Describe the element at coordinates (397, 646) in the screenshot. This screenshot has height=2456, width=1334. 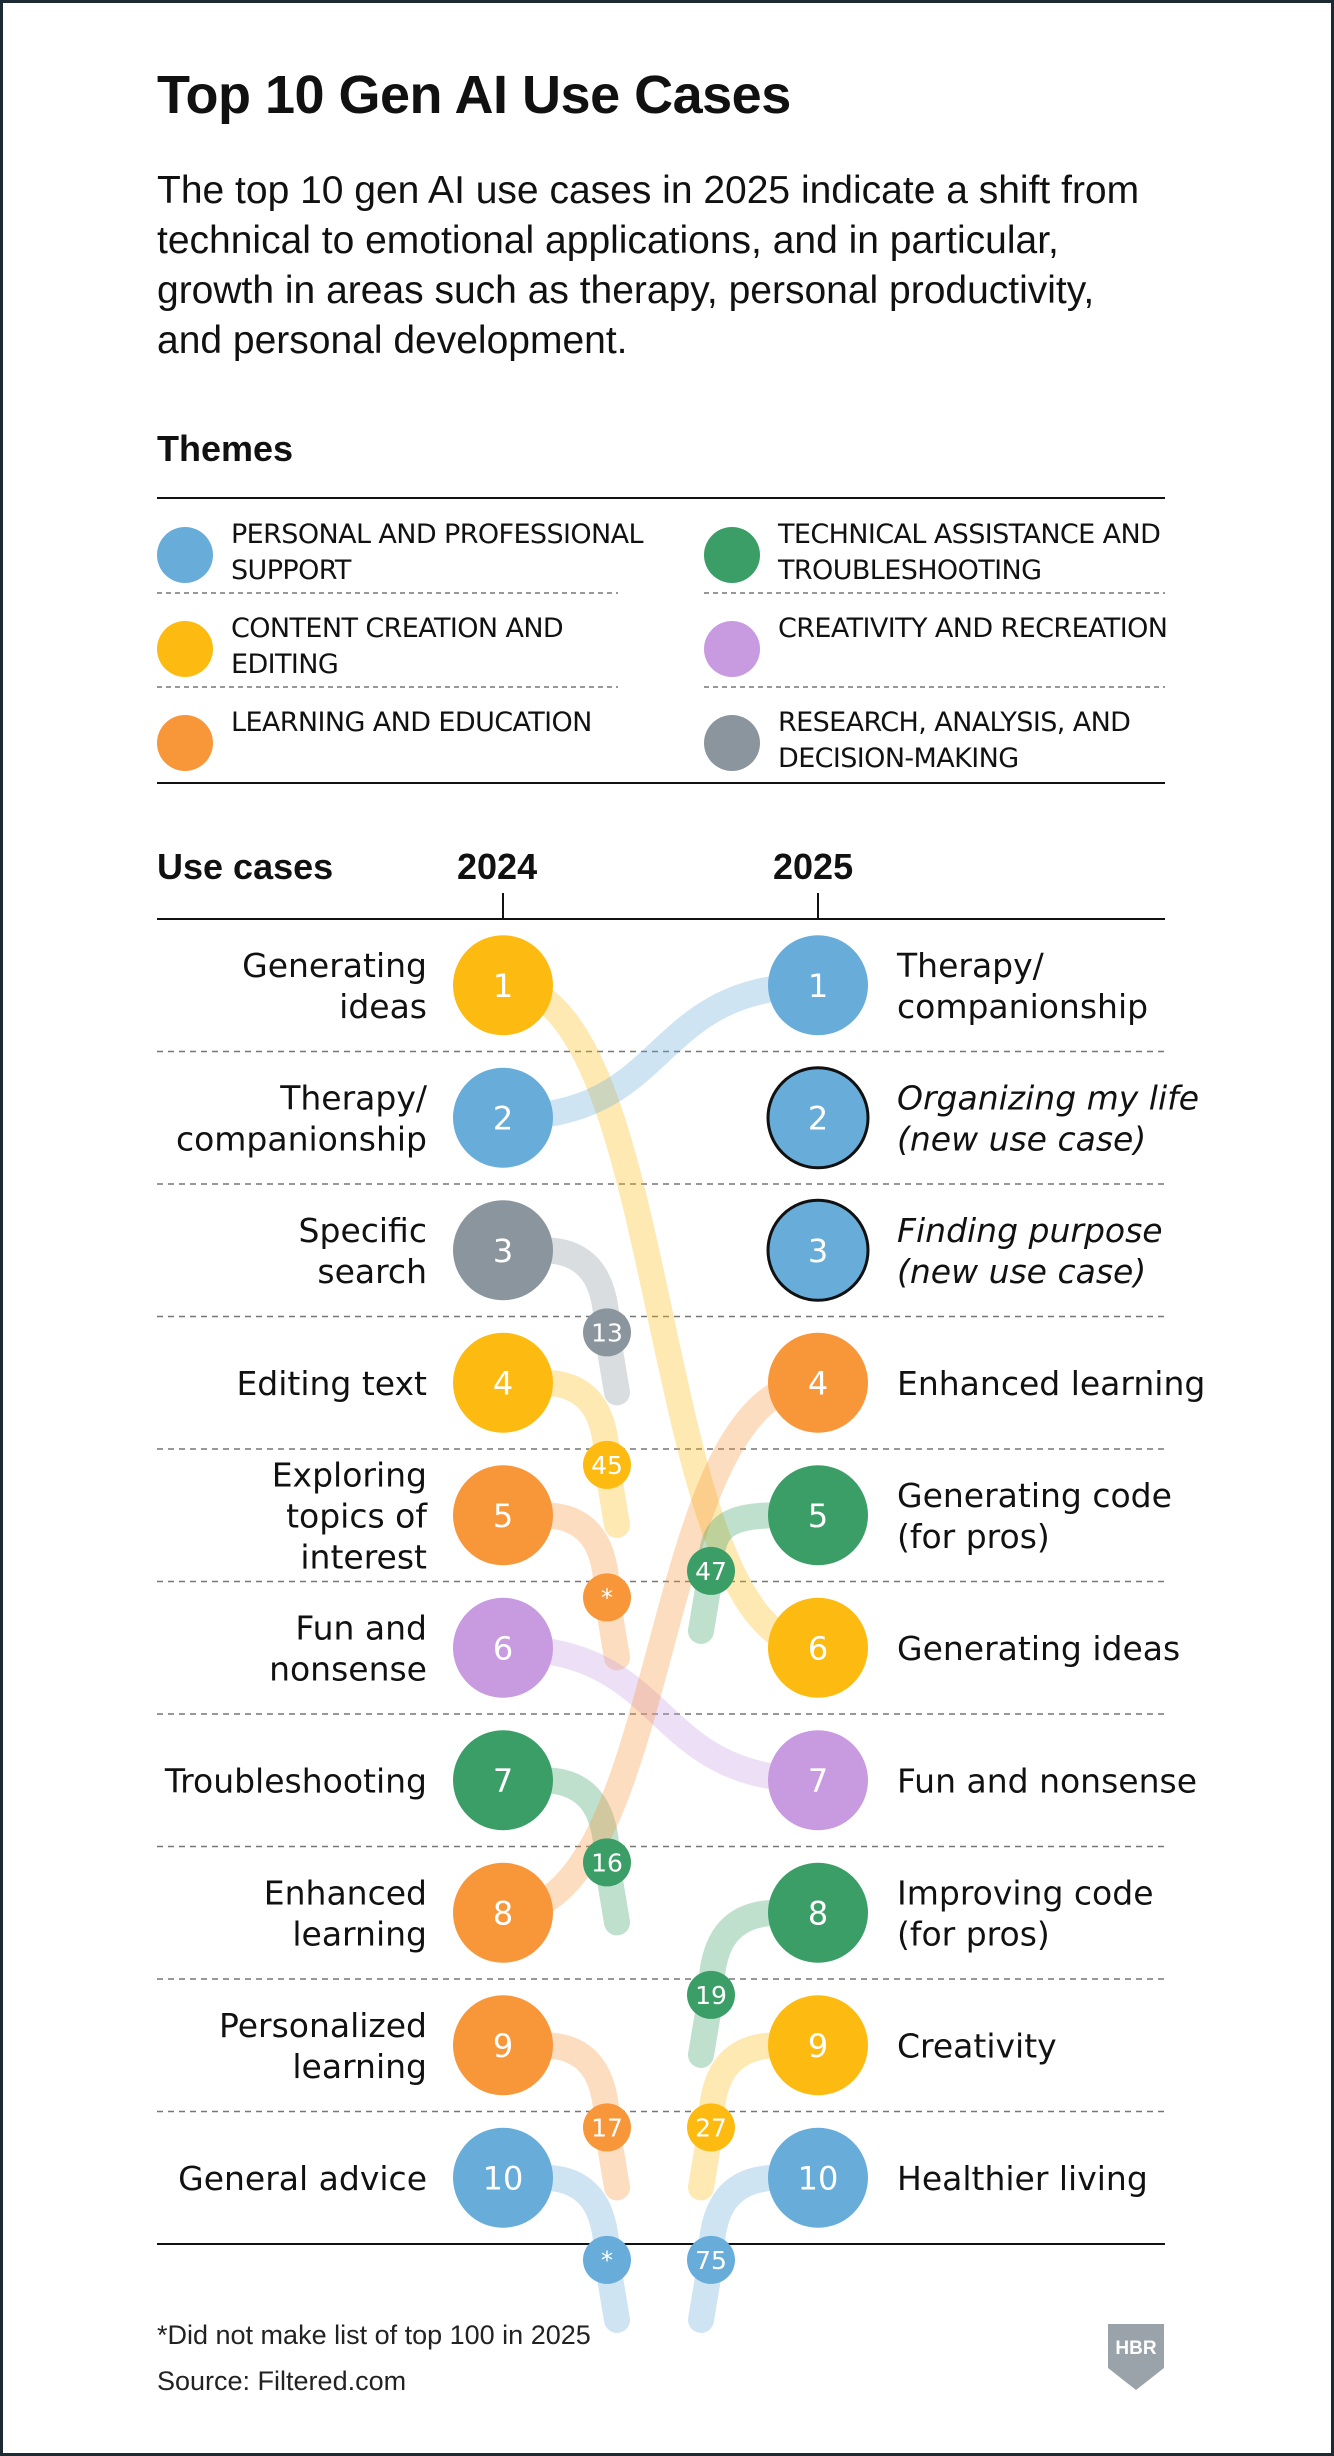
I see `theme-label: Content creation and editing` at that location.